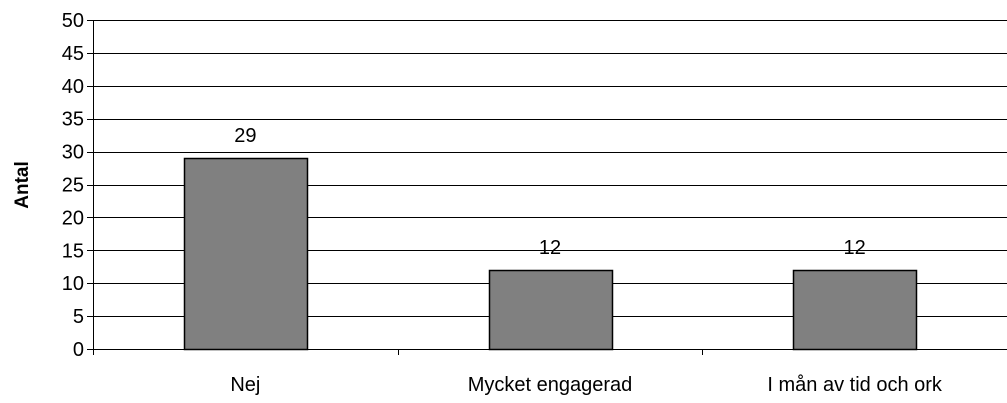 This screenshot has height=403, width=1007. Describe the element at coordinates (73, 21) in the screenshot. I see `y-tick-label: 50` at that location.